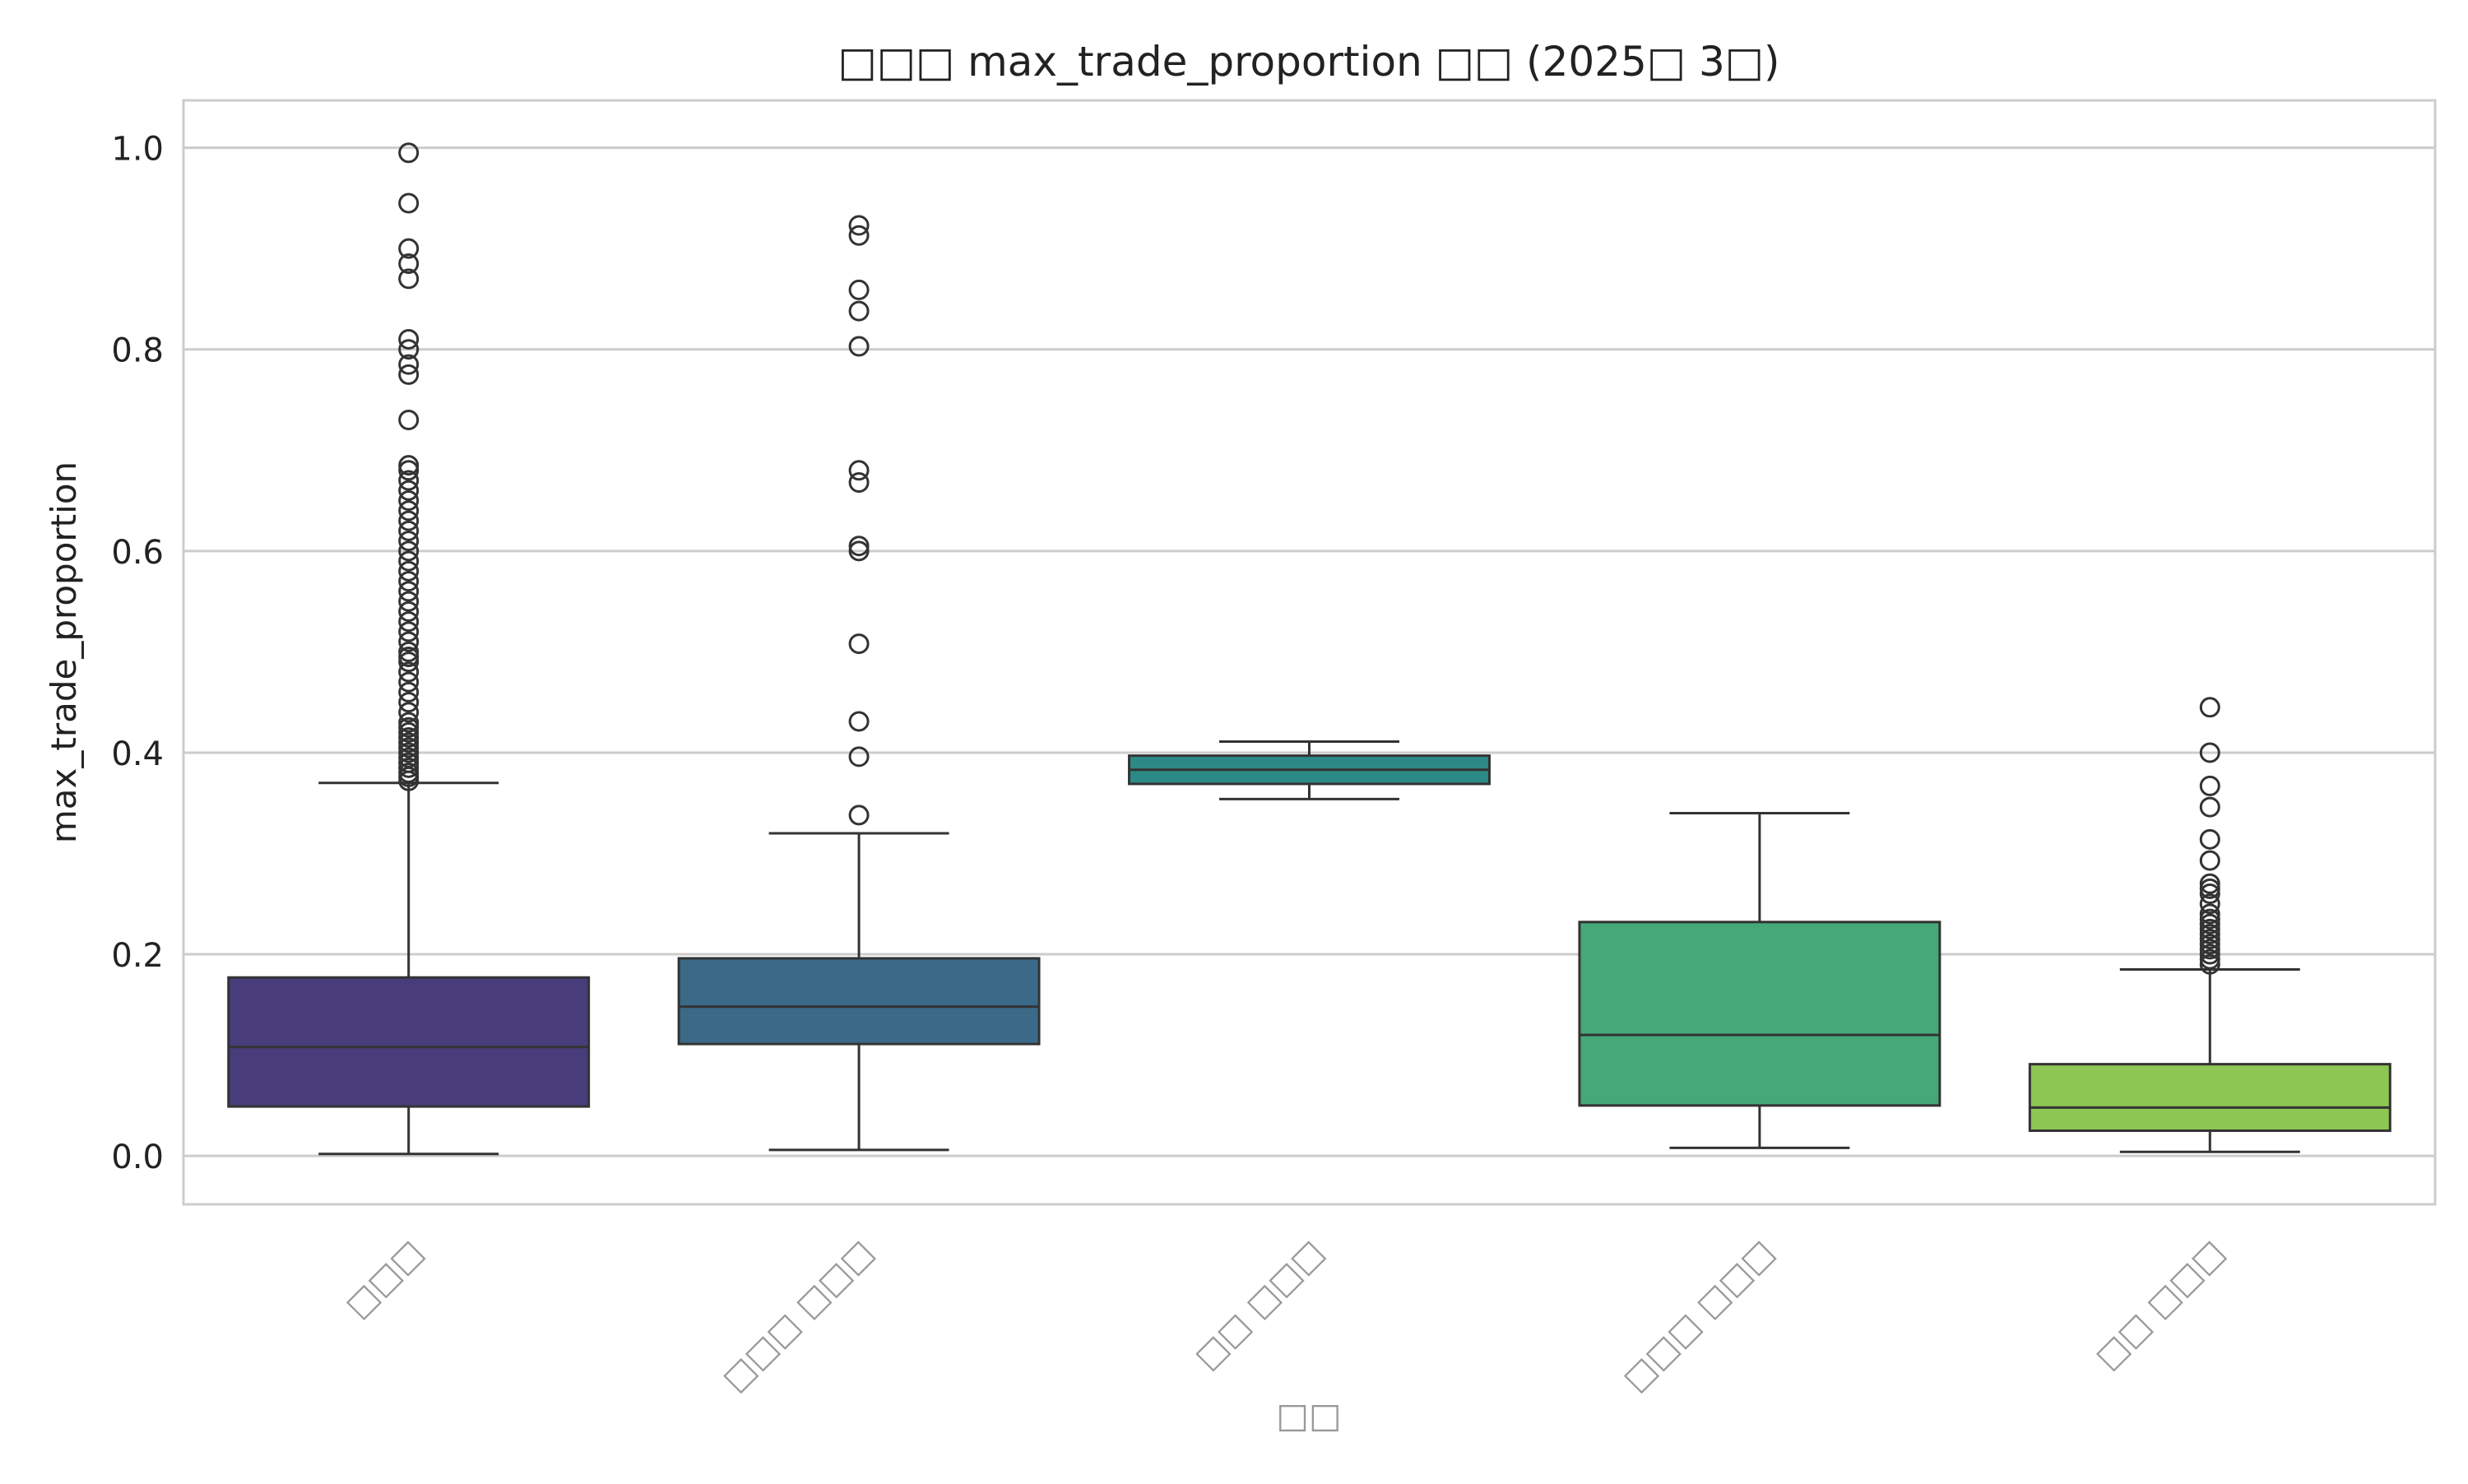 The image size is (2468, 1484). What do you see at coordinates (137, 553) in the screenshot?
I see `y-tick-label: 0.6` at bounding box center [137, 553].